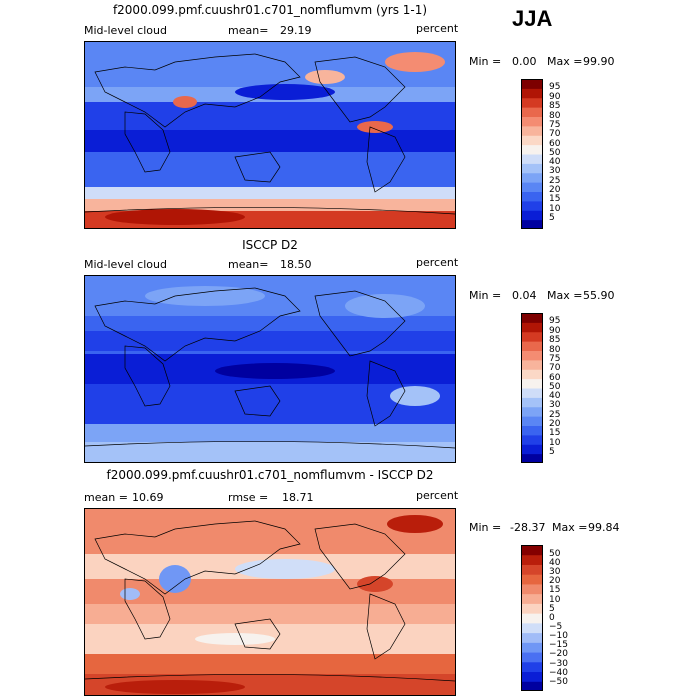 This screenshot has height=700, width=700. What do you see at coordinates (555, 181) in the screenshot?
I see `panel1-tick: 25` at bounding box center [555, 181].